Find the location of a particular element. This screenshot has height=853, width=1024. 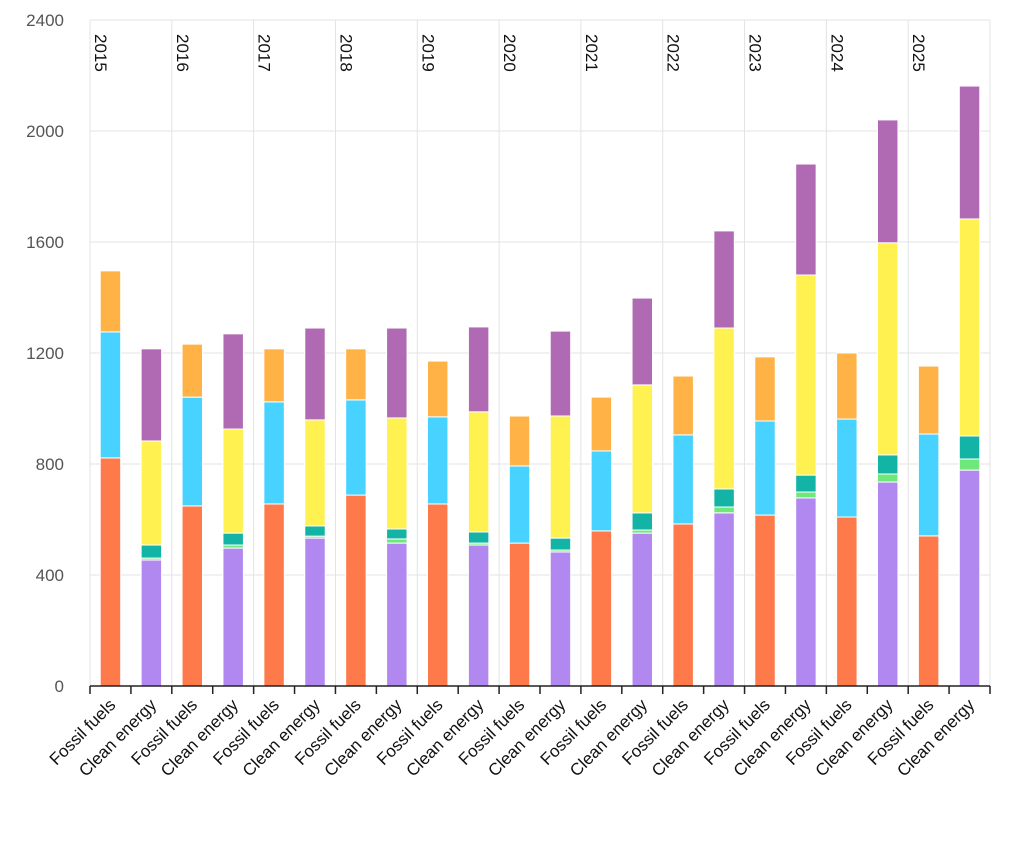

y-tick-label: 1600 is located at coordinates (45, 242).